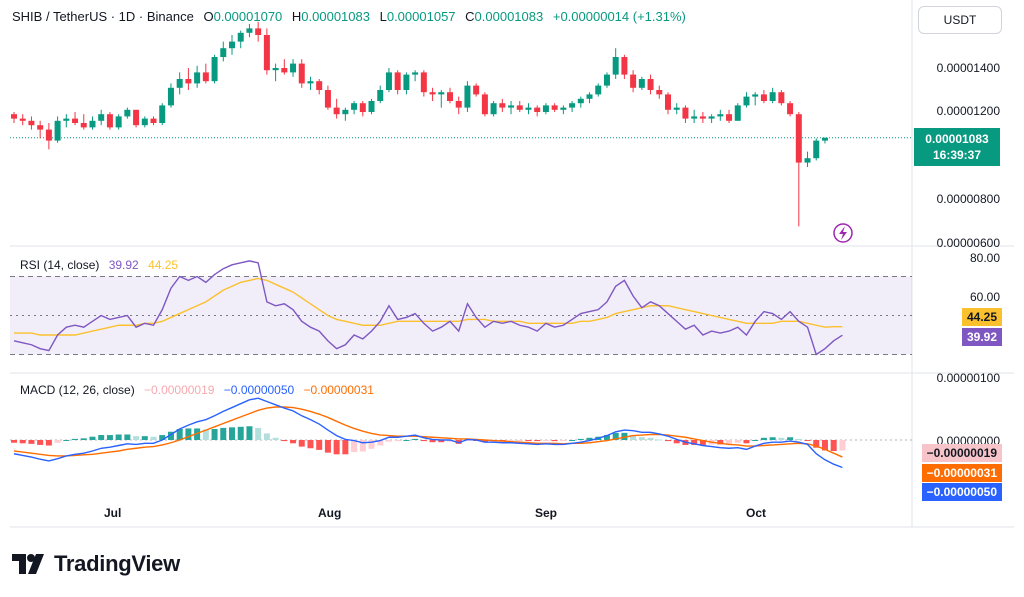  I want to click on x-tick-jul: Jul, so click(113, 513).